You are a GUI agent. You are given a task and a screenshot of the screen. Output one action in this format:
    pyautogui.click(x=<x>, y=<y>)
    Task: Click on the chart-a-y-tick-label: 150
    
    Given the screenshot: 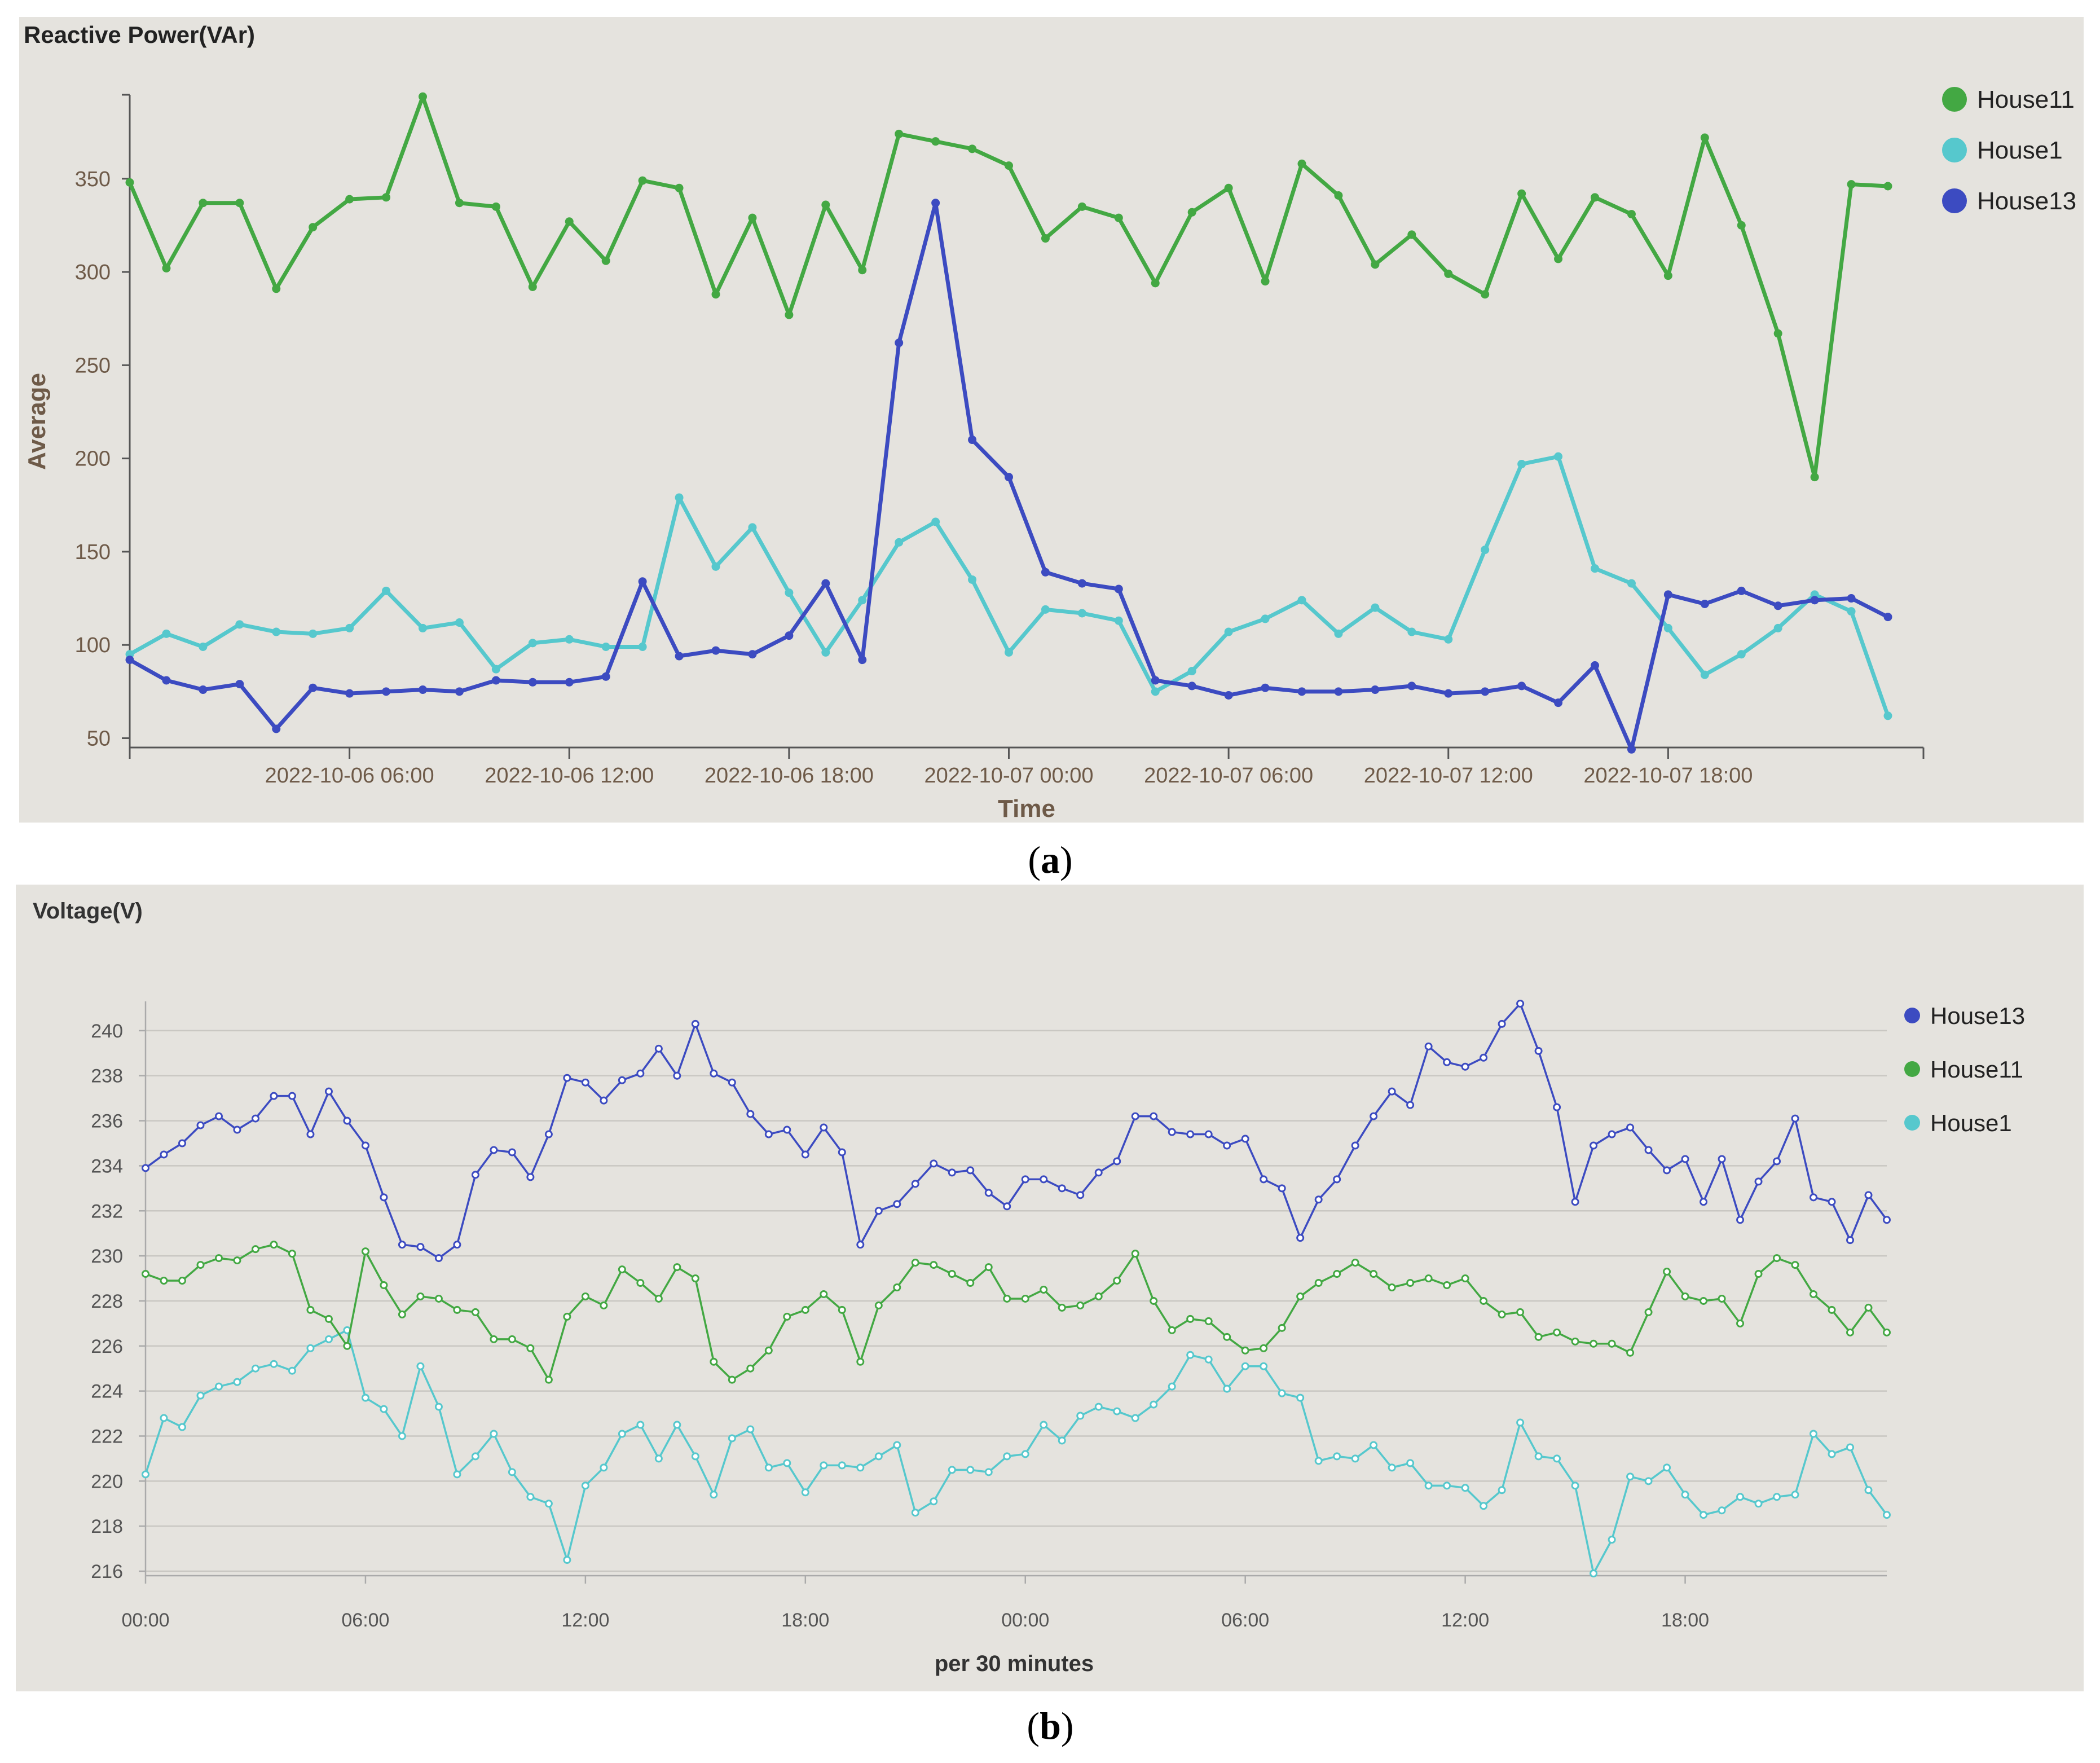 What is the action you would take?
    pyautogui.click(x=93, y=552)
    